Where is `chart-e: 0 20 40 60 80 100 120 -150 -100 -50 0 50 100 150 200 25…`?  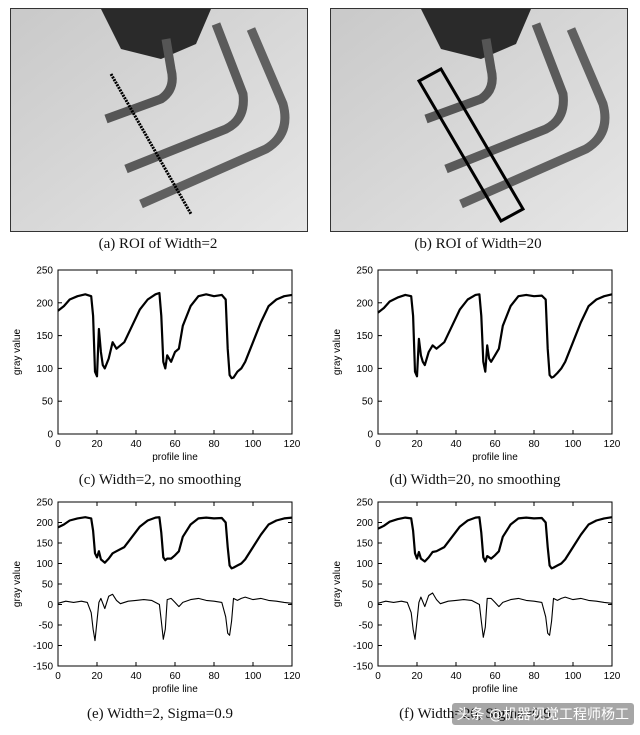 chart-e: 0 20 40 60 80 100 120 -150 -100 -50 0 50 100 150 200 25… is located at coordinates (156, 597).